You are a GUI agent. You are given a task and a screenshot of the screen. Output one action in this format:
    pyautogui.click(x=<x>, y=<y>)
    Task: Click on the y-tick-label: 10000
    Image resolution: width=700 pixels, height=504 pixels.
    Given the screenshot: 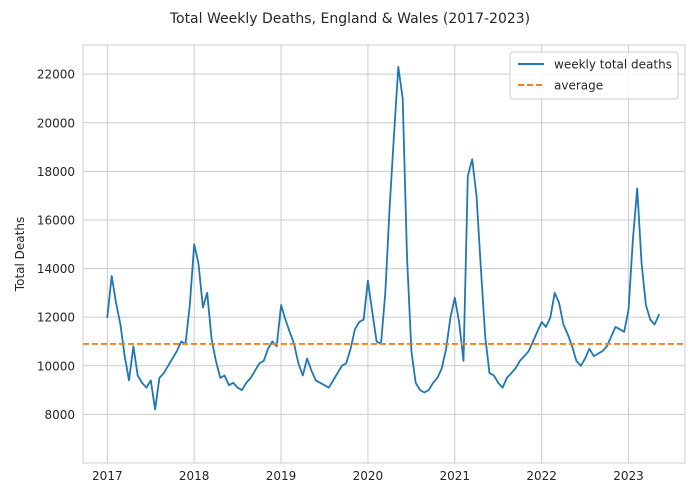 What is the action you would take?
    pyautogui.click(x=56, y=366)
    